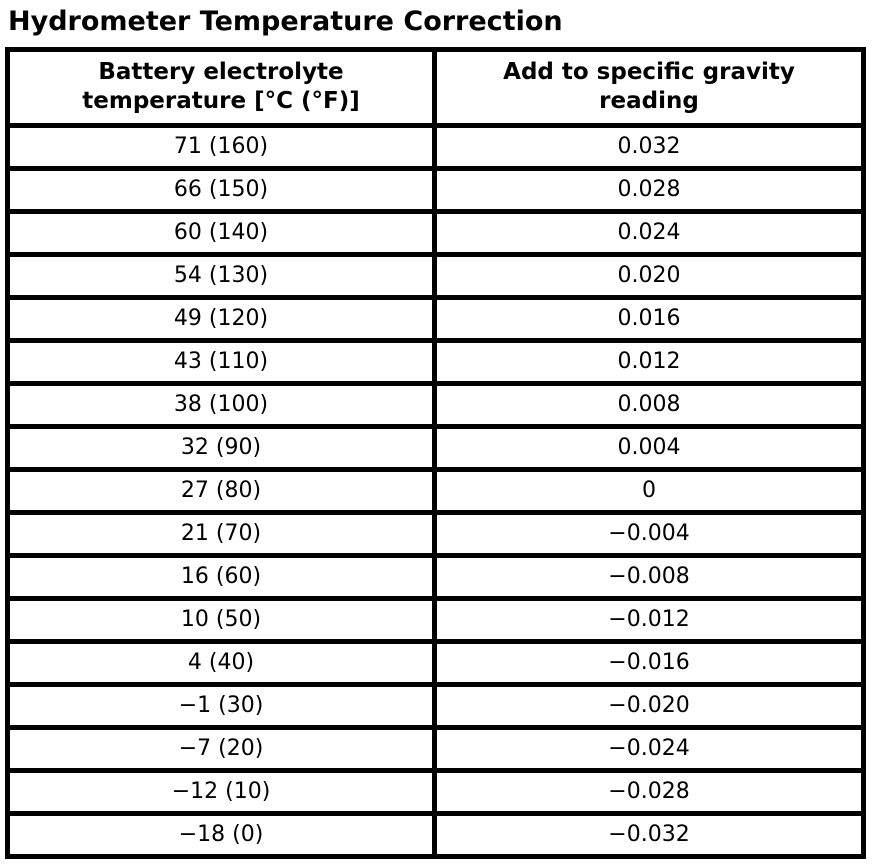 This screenshot has height=868, width=880. What do you see at coordinates (221, 491) in the screenshot?
I see `temperature-cell: 27 (80)` at bounding box center [221, 491].